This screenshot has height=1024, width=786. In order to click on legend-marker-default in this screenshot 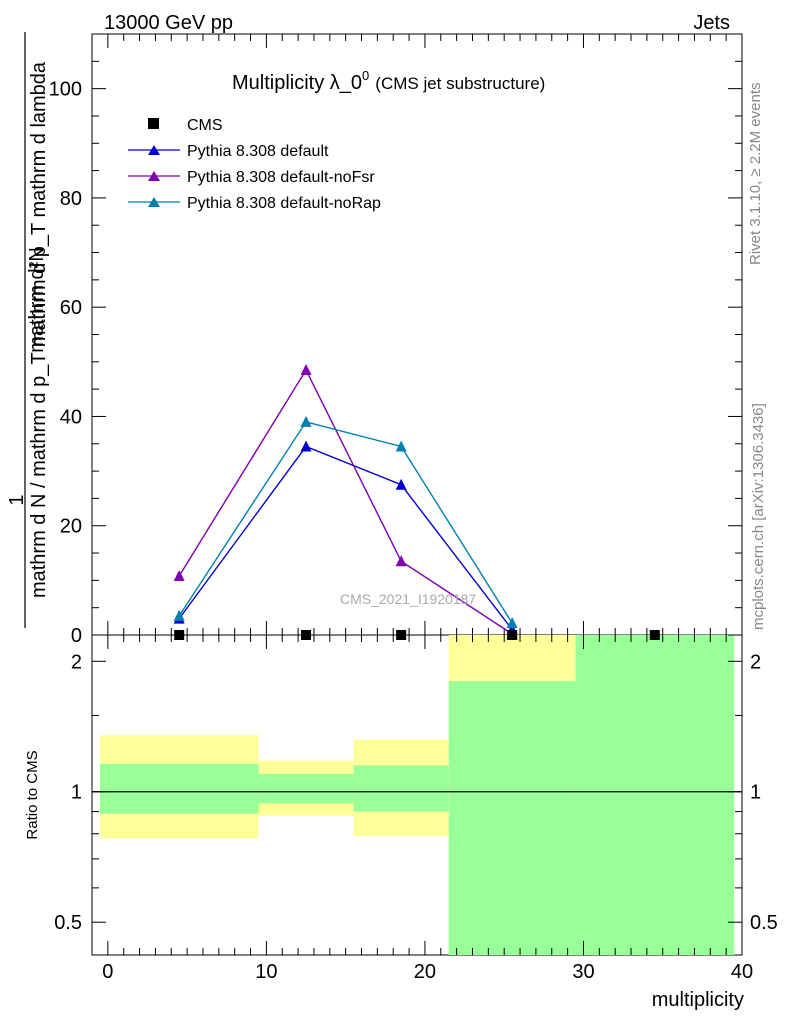, I will do `click(154, 150)`.